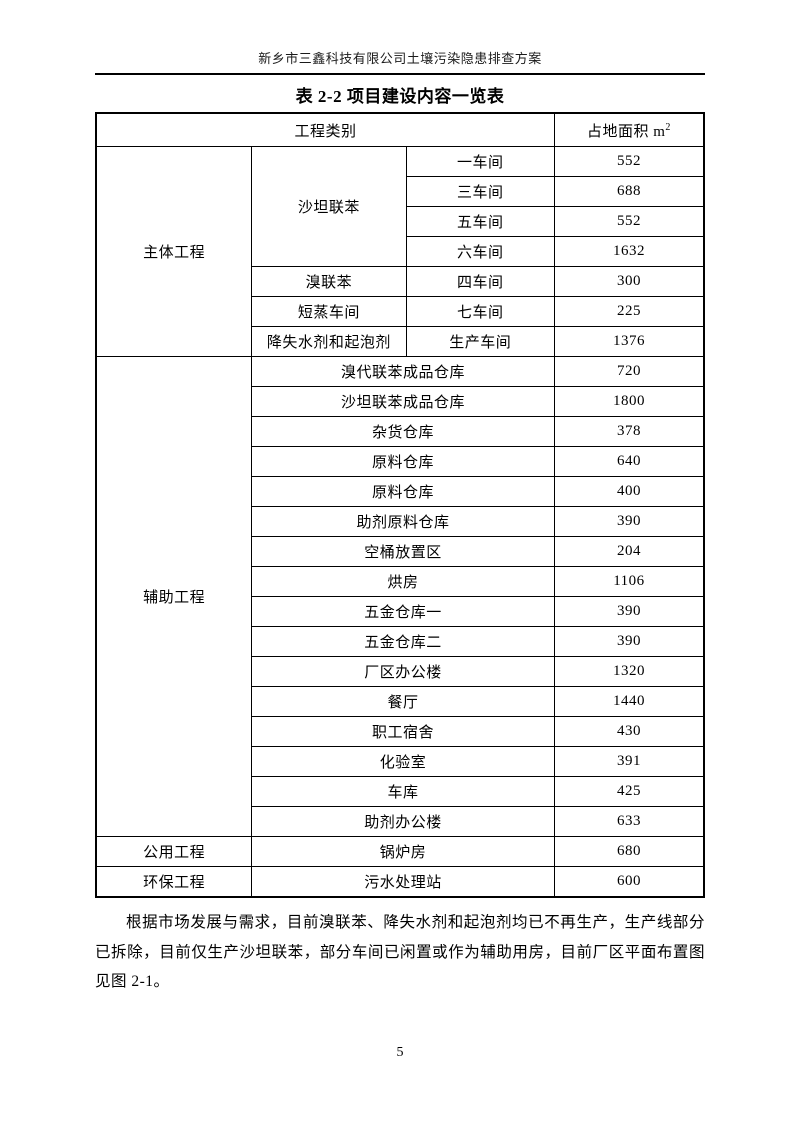 Image resolution: width=800 pixels, height=1131 pixels. What do you see at coordinates (400, 33) in the screenshot?
I see `document-header: 新乡市三鑫科技有限公司土壤污染隐患排查方案` at bounding box center [400, 33].